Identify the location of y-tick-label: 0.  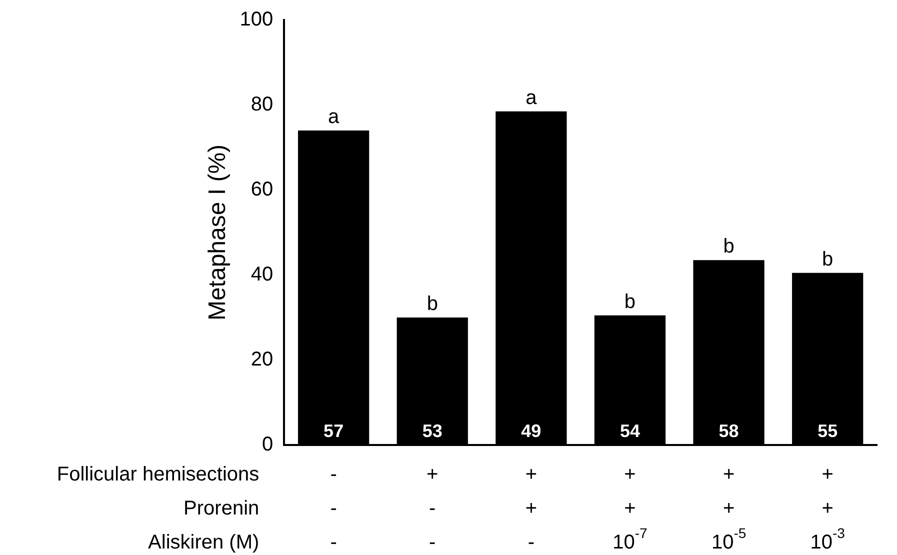
(268, 445).